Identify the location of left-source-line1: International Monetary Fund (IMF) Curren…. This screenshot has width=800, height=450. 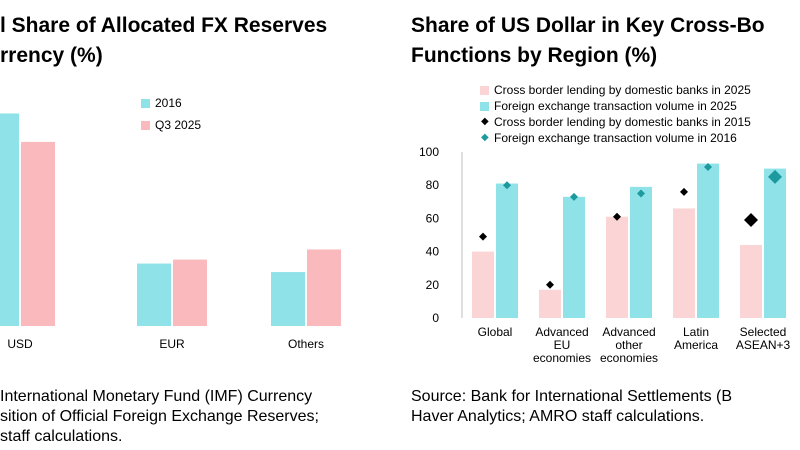
(156, 396).